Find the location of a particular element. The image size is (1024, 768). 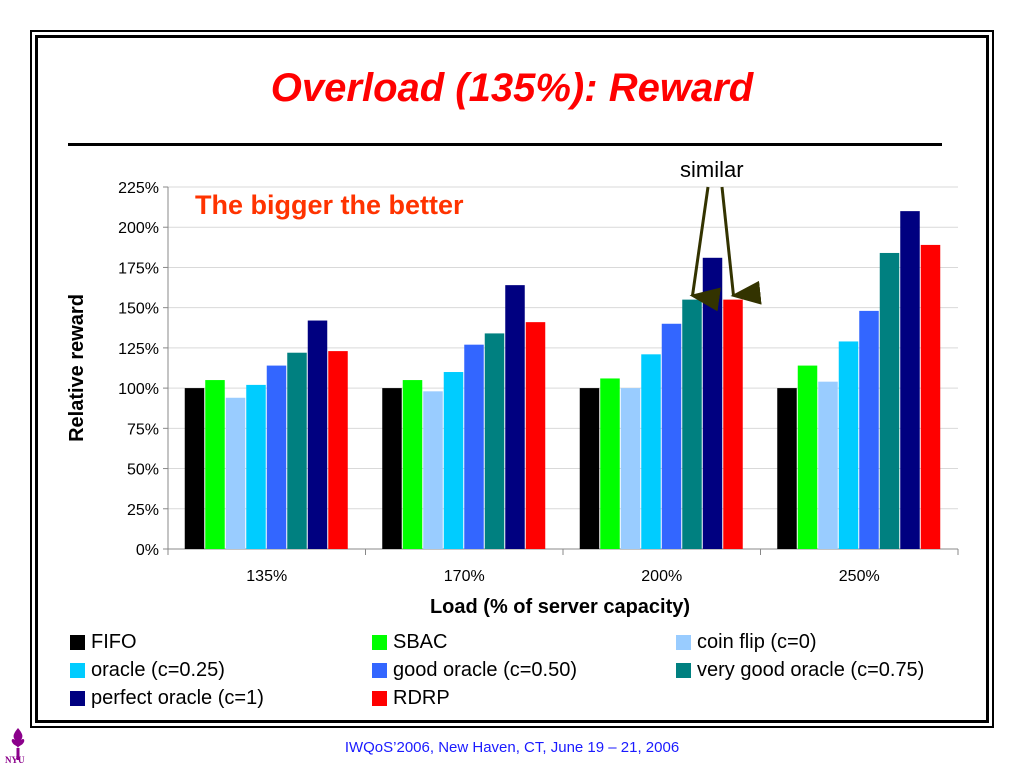

legend-item: perfect oracle (c=1) is located at coordinates (167, 698).